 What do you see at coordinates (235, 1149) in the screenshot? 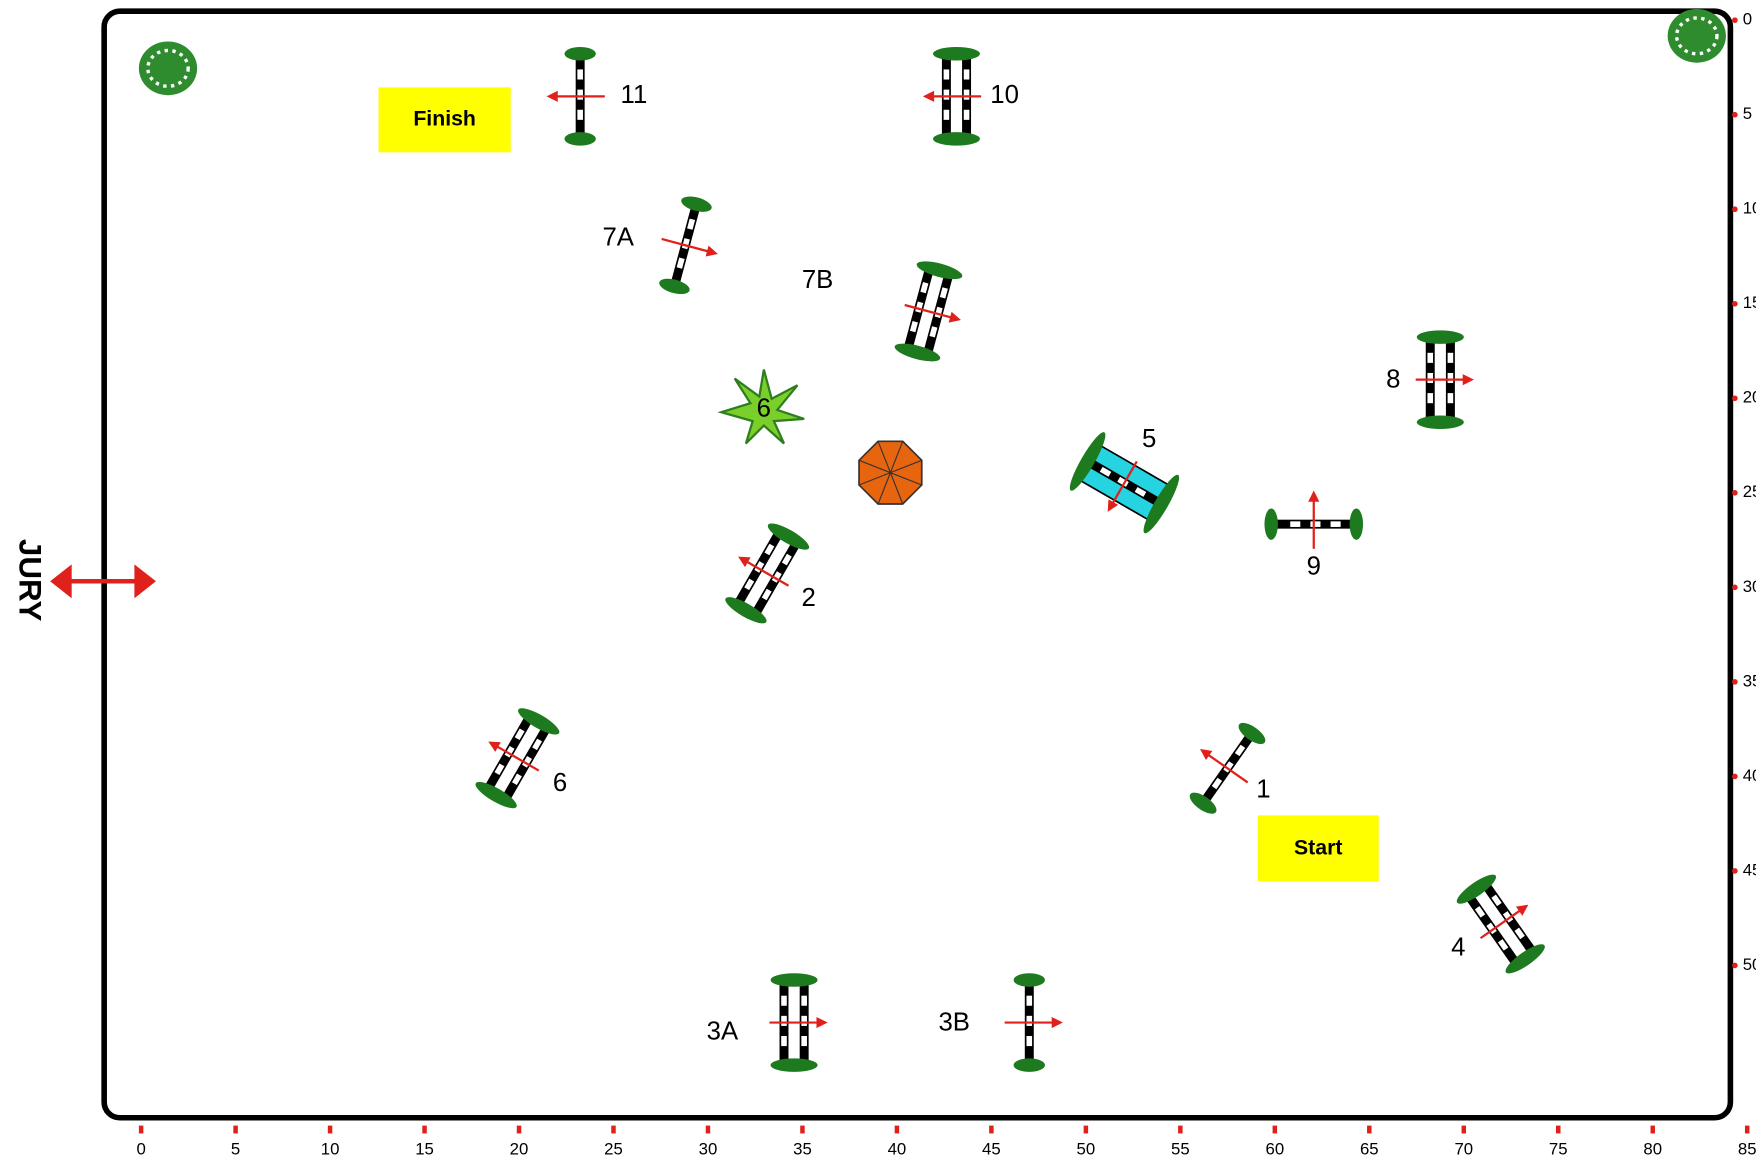
I see `x-tick-label: 5` at bounding box center [235, 1149].